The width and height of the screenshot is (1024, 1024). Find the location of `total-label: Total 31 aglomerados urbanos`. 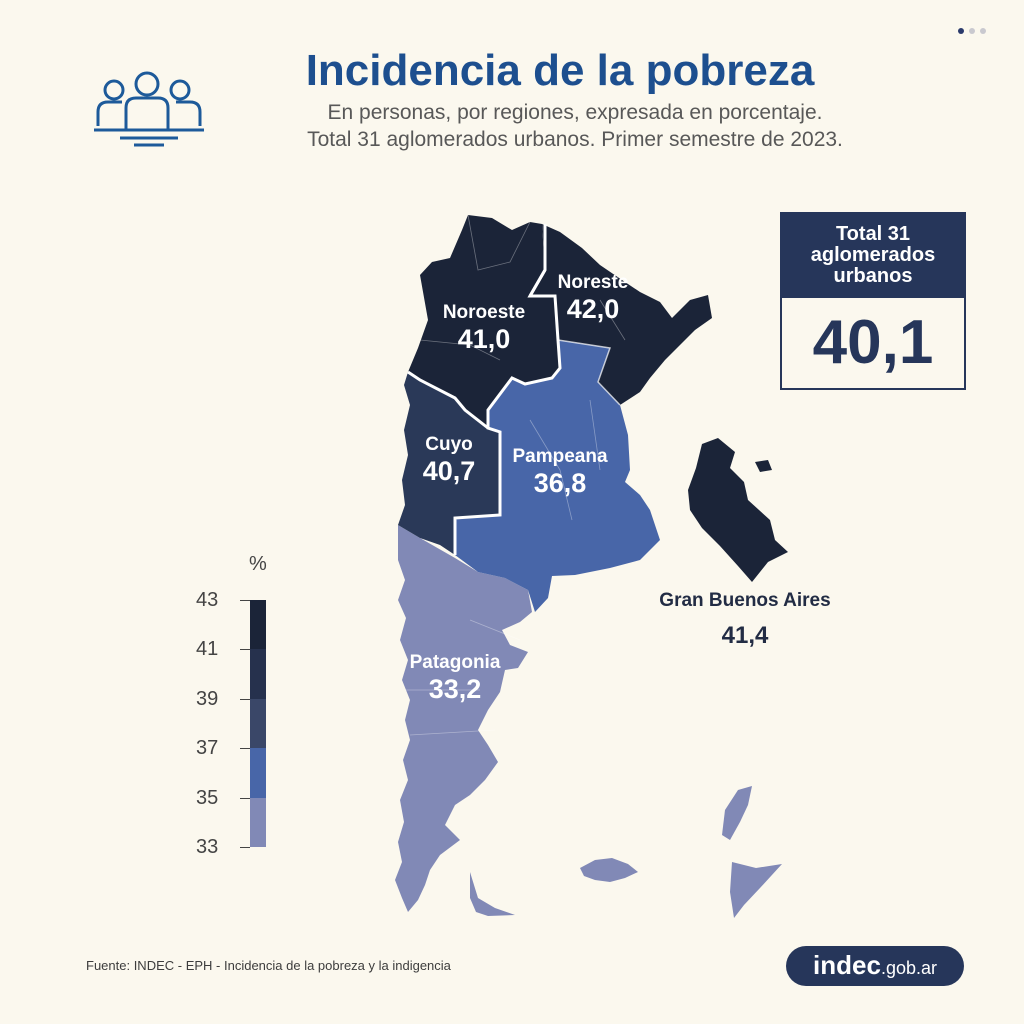

total-label: Total 31 aglomerados urbanos is located at coordinates (873, 256).